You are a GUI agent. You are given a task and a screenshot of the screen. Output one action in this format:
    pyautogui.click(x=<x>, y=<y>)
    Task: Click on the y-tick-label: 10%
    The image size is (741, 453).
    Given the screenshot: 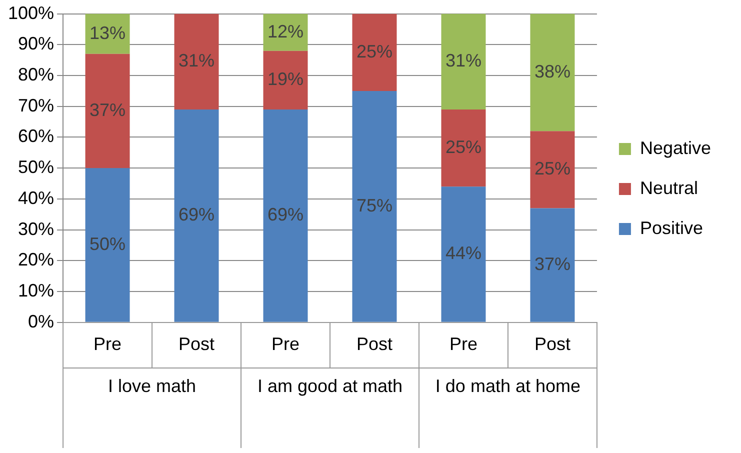 What is the action you would take?
    pyautogui.click(x=36, y=290)
    